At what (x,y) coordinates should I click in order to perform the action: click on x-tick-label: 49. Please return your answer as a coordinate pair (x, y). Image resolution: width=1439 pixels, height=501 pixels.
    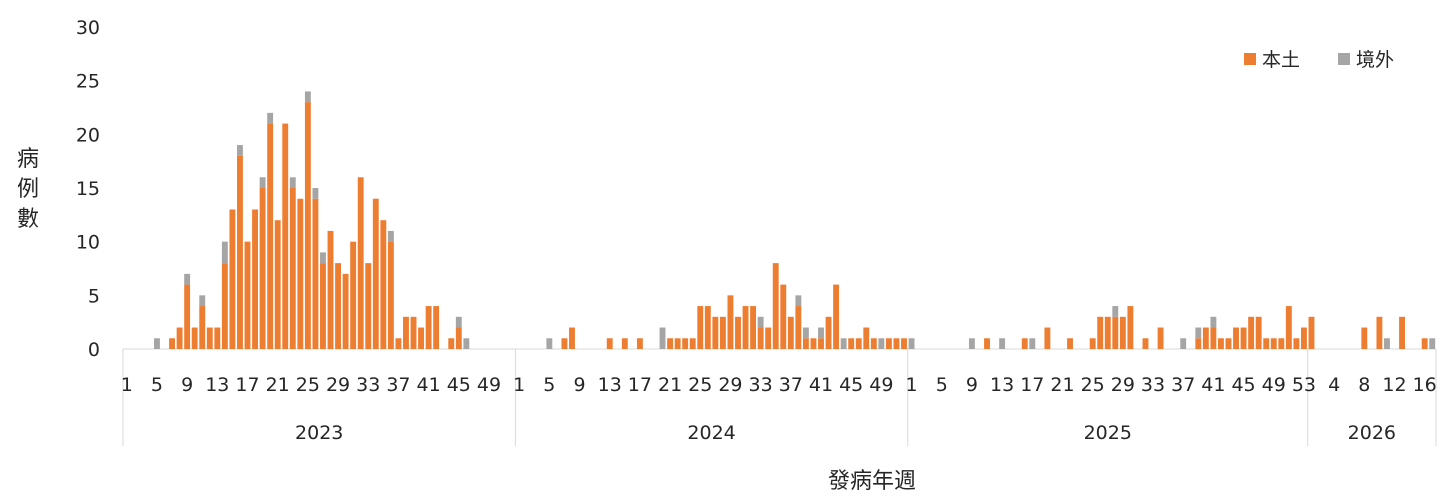
    Looking at the image, I should click on (489, 385).